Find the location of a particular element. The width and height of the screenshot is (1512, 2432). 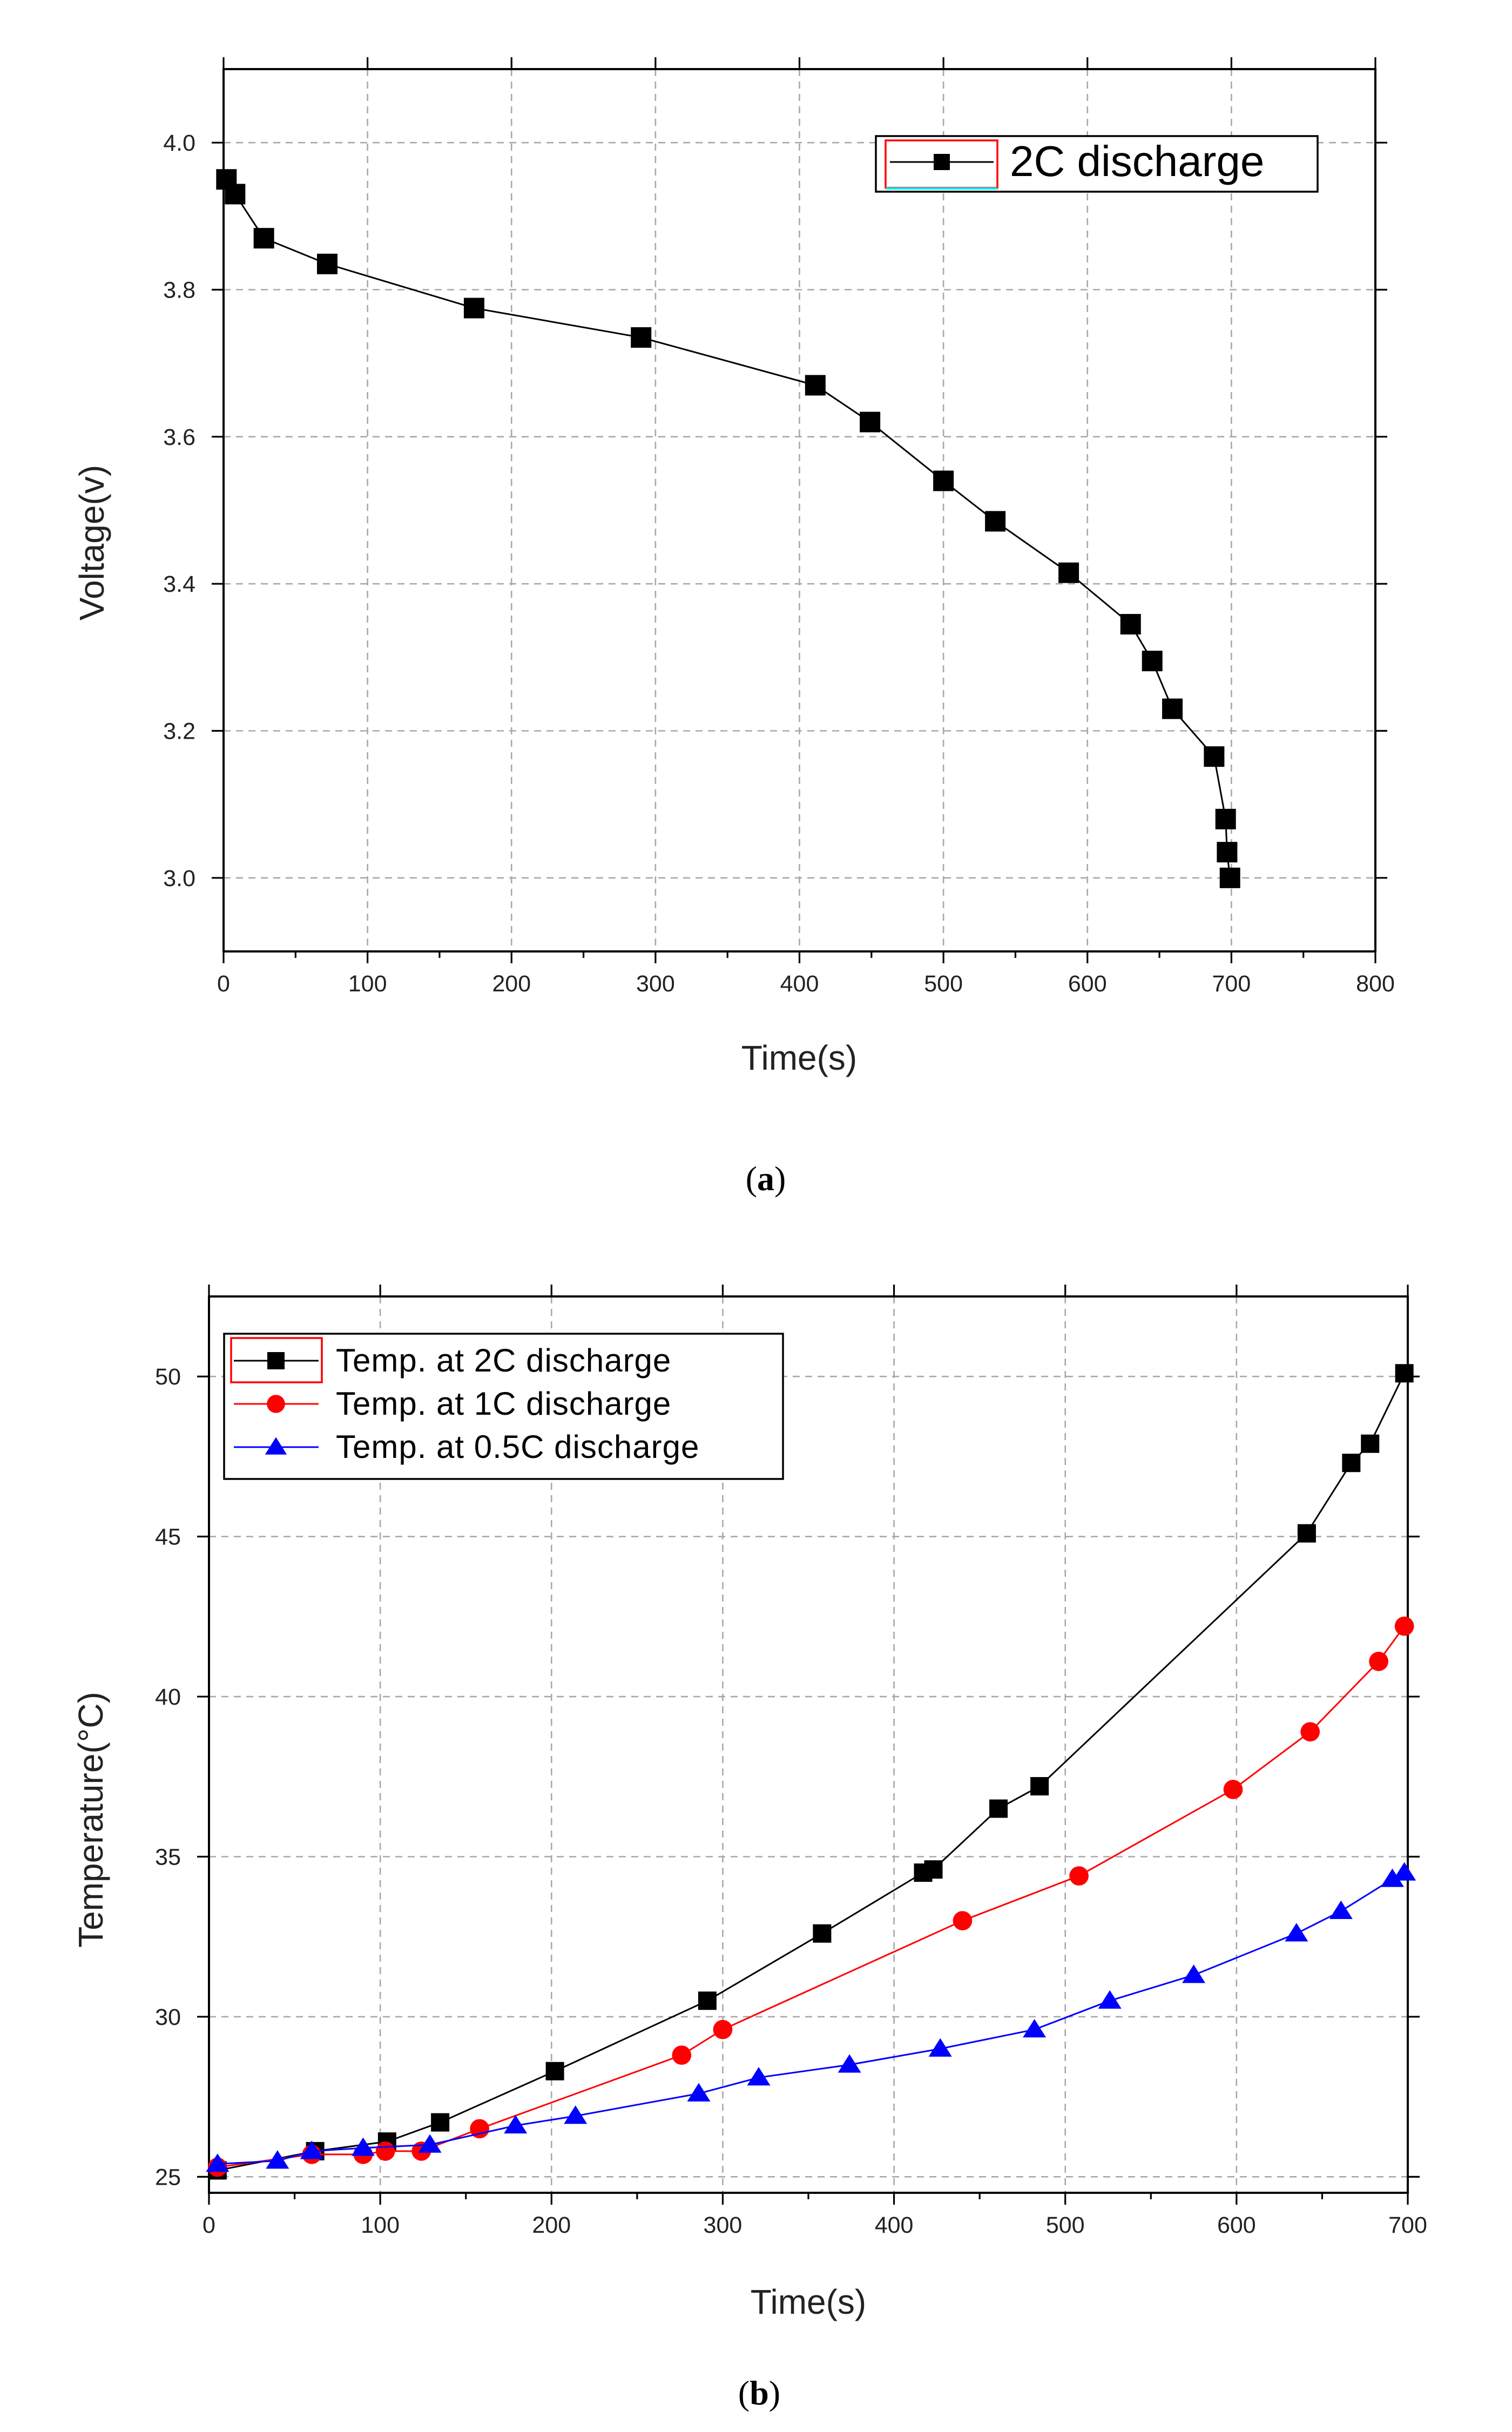

y-tick-label: 35 is located at coordinates (168, 1857).